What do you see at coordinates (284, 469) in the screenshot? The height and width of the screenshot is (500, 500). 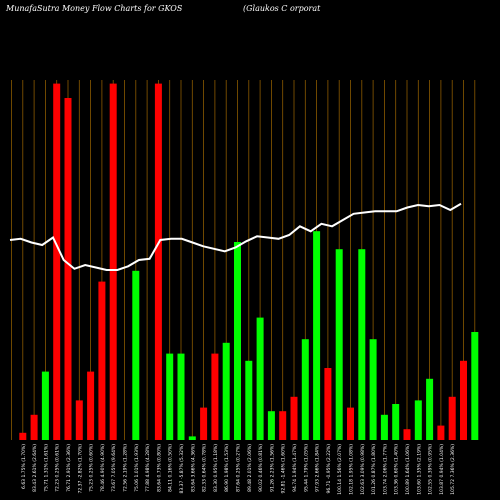 I see `x-tick-label: 92.81 -1.46% (1.60%)` at bounding box center [284, 469].